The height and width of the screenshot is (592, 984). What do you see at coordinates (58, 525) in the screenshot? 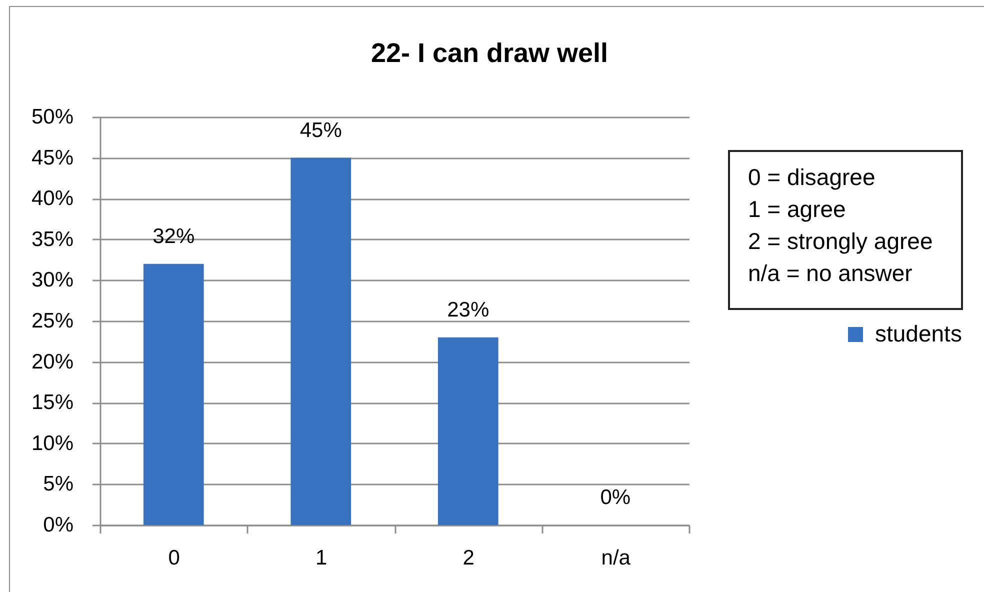
I see `y-tick-label: 0%` at bounding box center [58, 525].